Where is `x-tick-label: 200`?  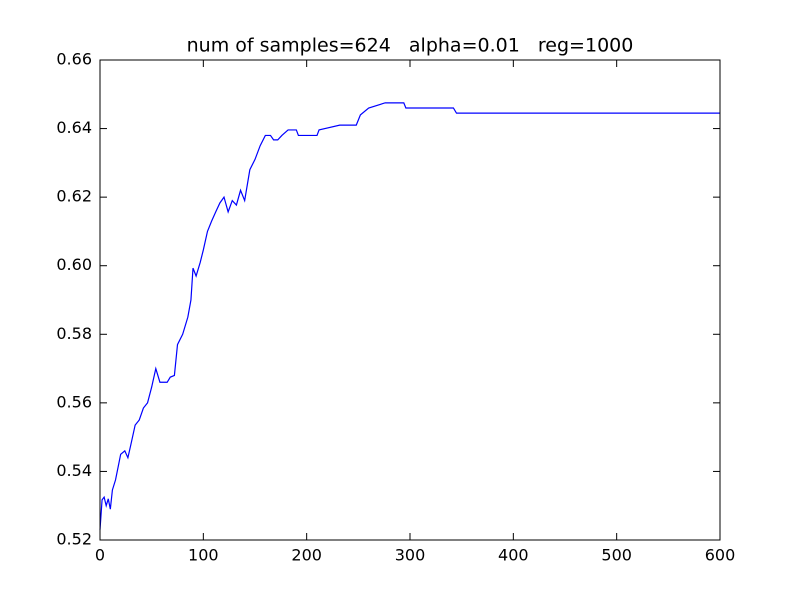
x-tick-label: 200 is located at coordinates (306, 555).